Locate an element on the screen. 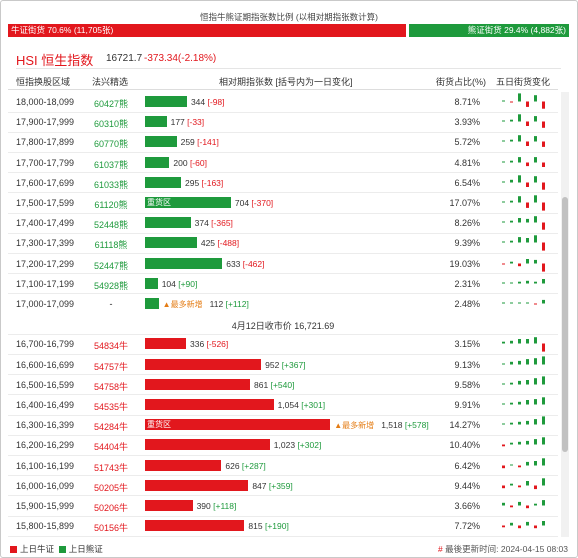  table-row: 17,000-17,099 - ▲最多新增 112 [+112] 2.48% is located at coordinates (283, 304).